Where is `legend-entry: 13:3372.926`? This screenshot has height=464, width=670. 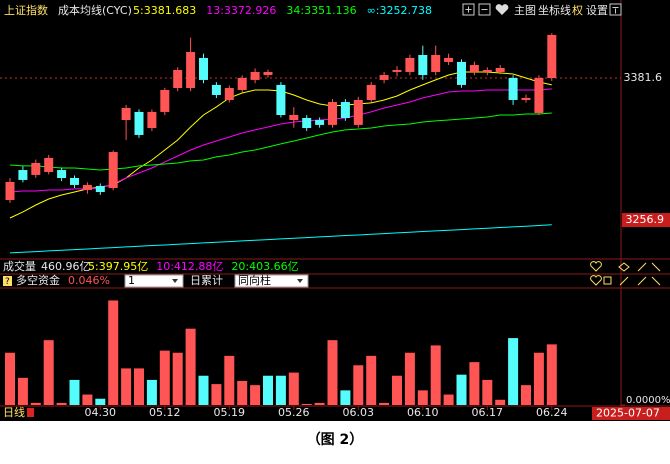 legend-entry: 13:3372.926 is located at coordinates (241, 10).